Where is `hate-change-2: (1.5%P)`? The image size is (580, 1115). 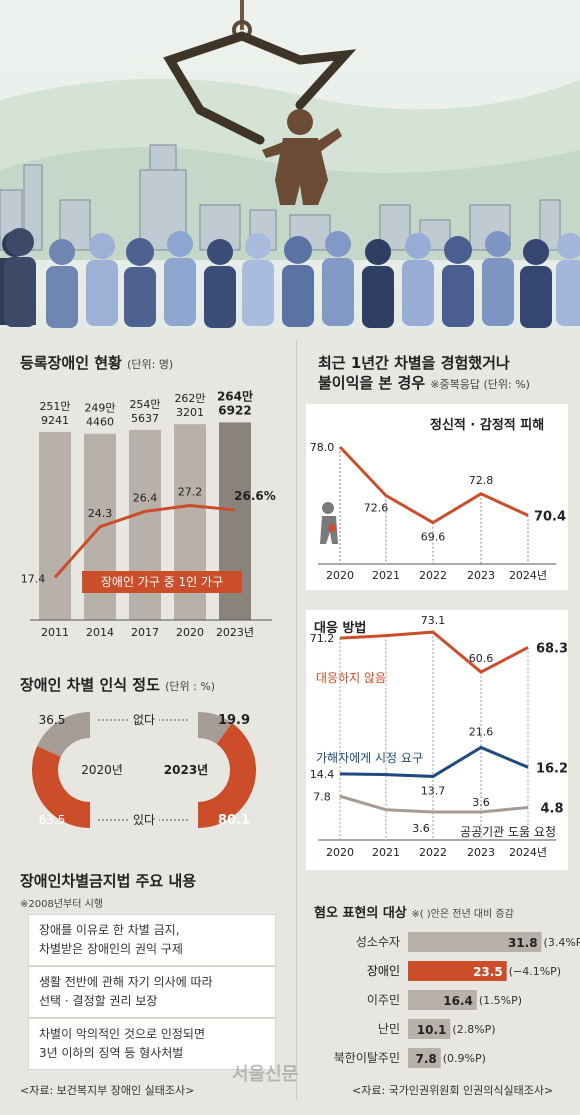
hate-change-2: (1.5%P) is located at coordinates (500, 1000).